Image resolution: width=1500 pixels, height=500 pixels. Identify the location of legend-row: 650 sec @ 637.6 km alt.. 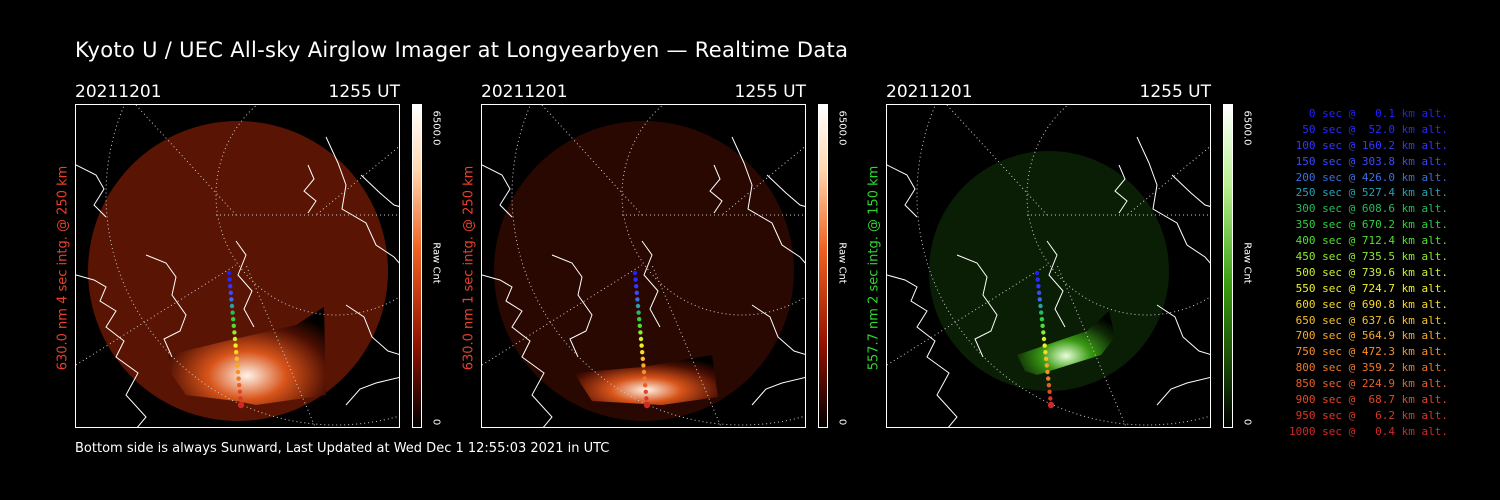
(1368, 320).